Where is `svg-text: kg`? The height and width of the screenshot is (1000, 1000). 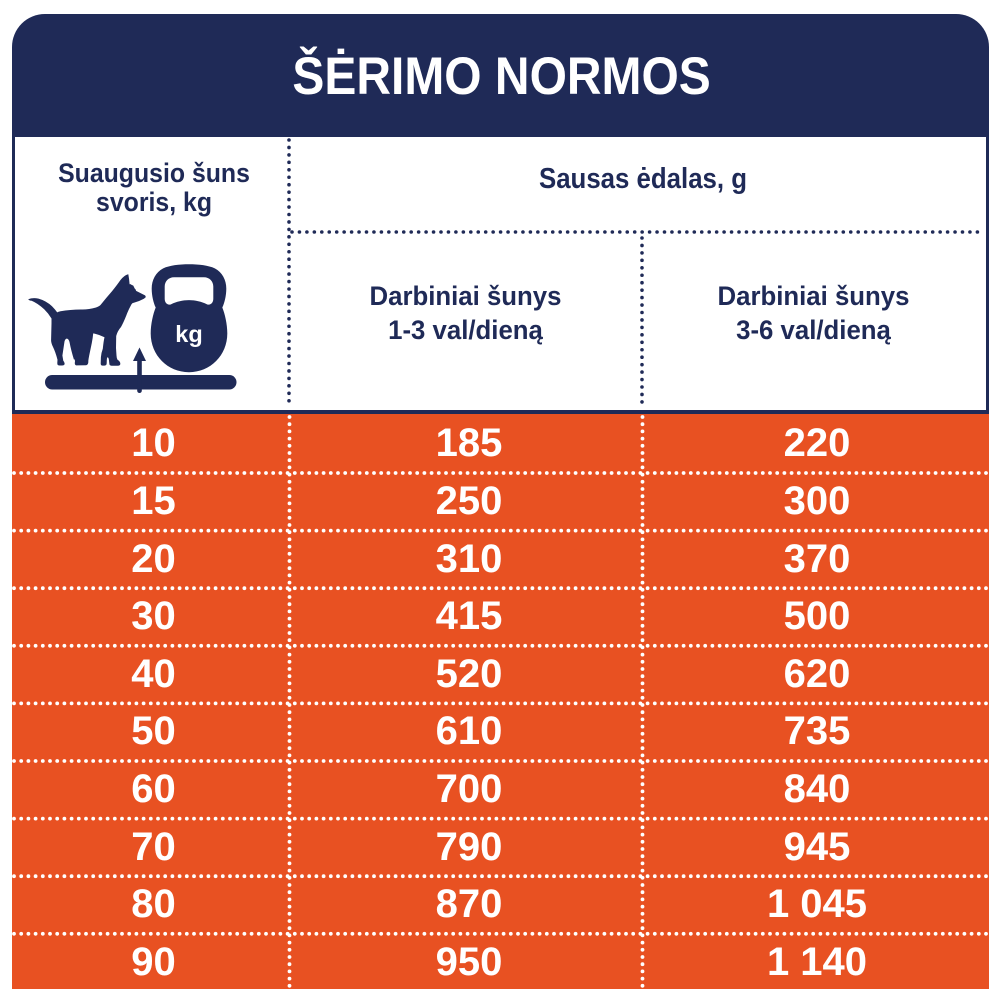
svg-text: kg is located at coordinates (188, 334).